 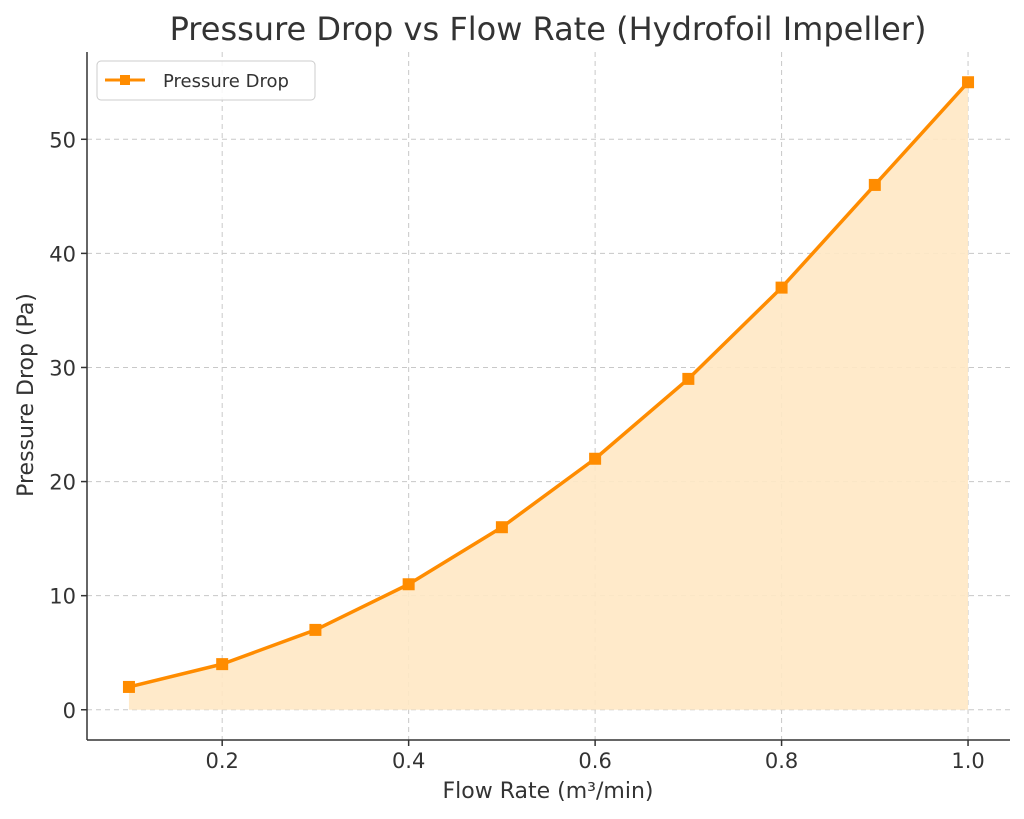 What do you see at coordinates (26, 395) in the screenshot?
I see `y-axis-label: Pressure Drop (Pa)` at bounding box center [26, 395].